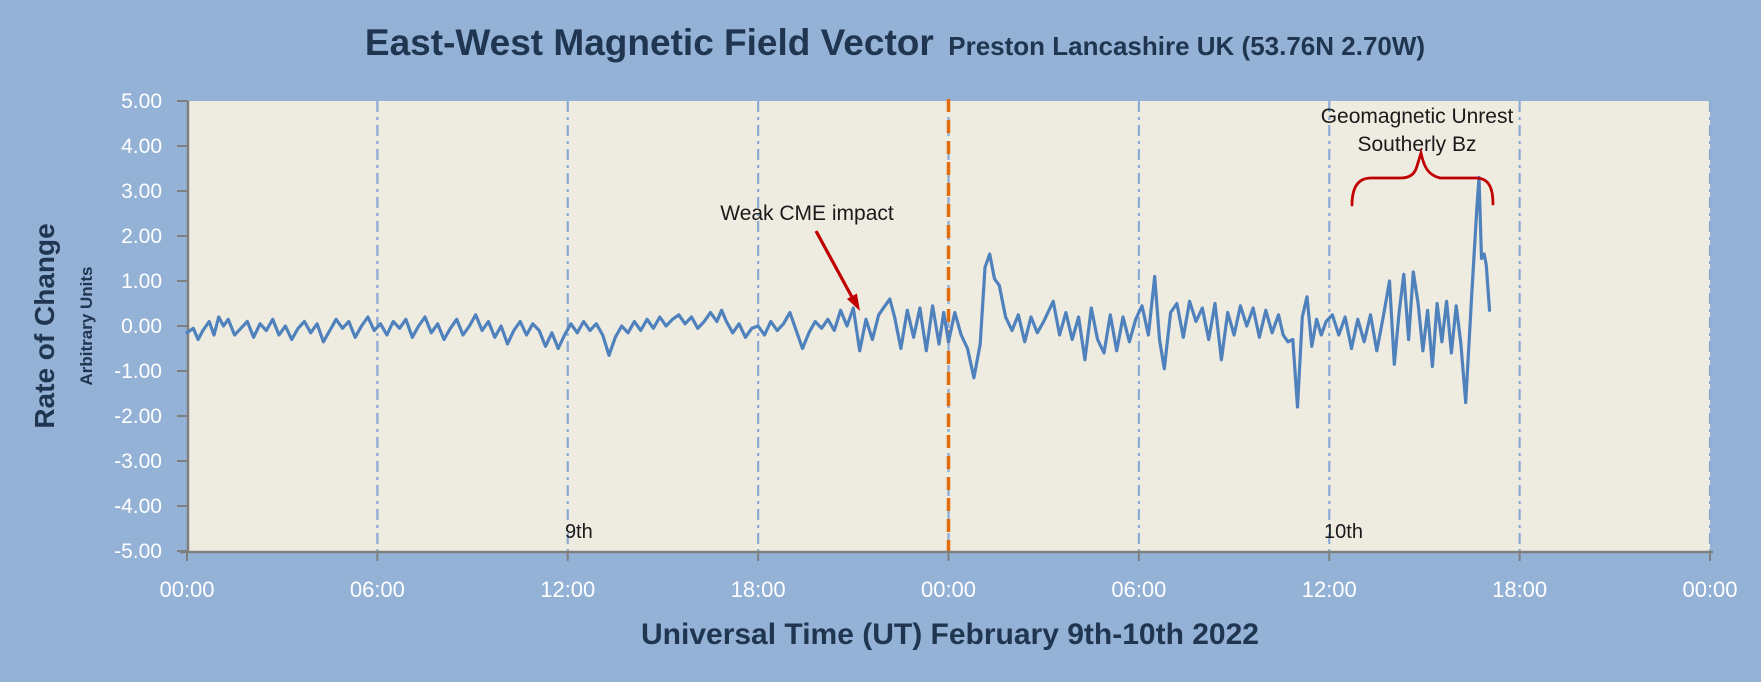  Describe the element at coordinates (141, 191) in the screenshot. I see `y-tick-label: 3.00` at that location.